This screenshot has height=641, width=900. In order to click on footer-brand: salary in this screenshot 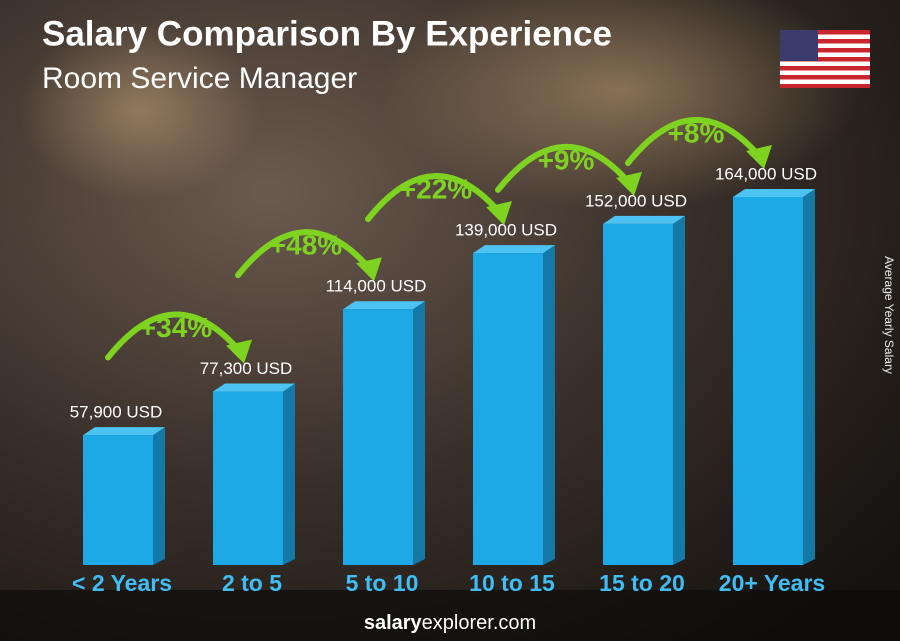, I will do `click(393, 623)`.